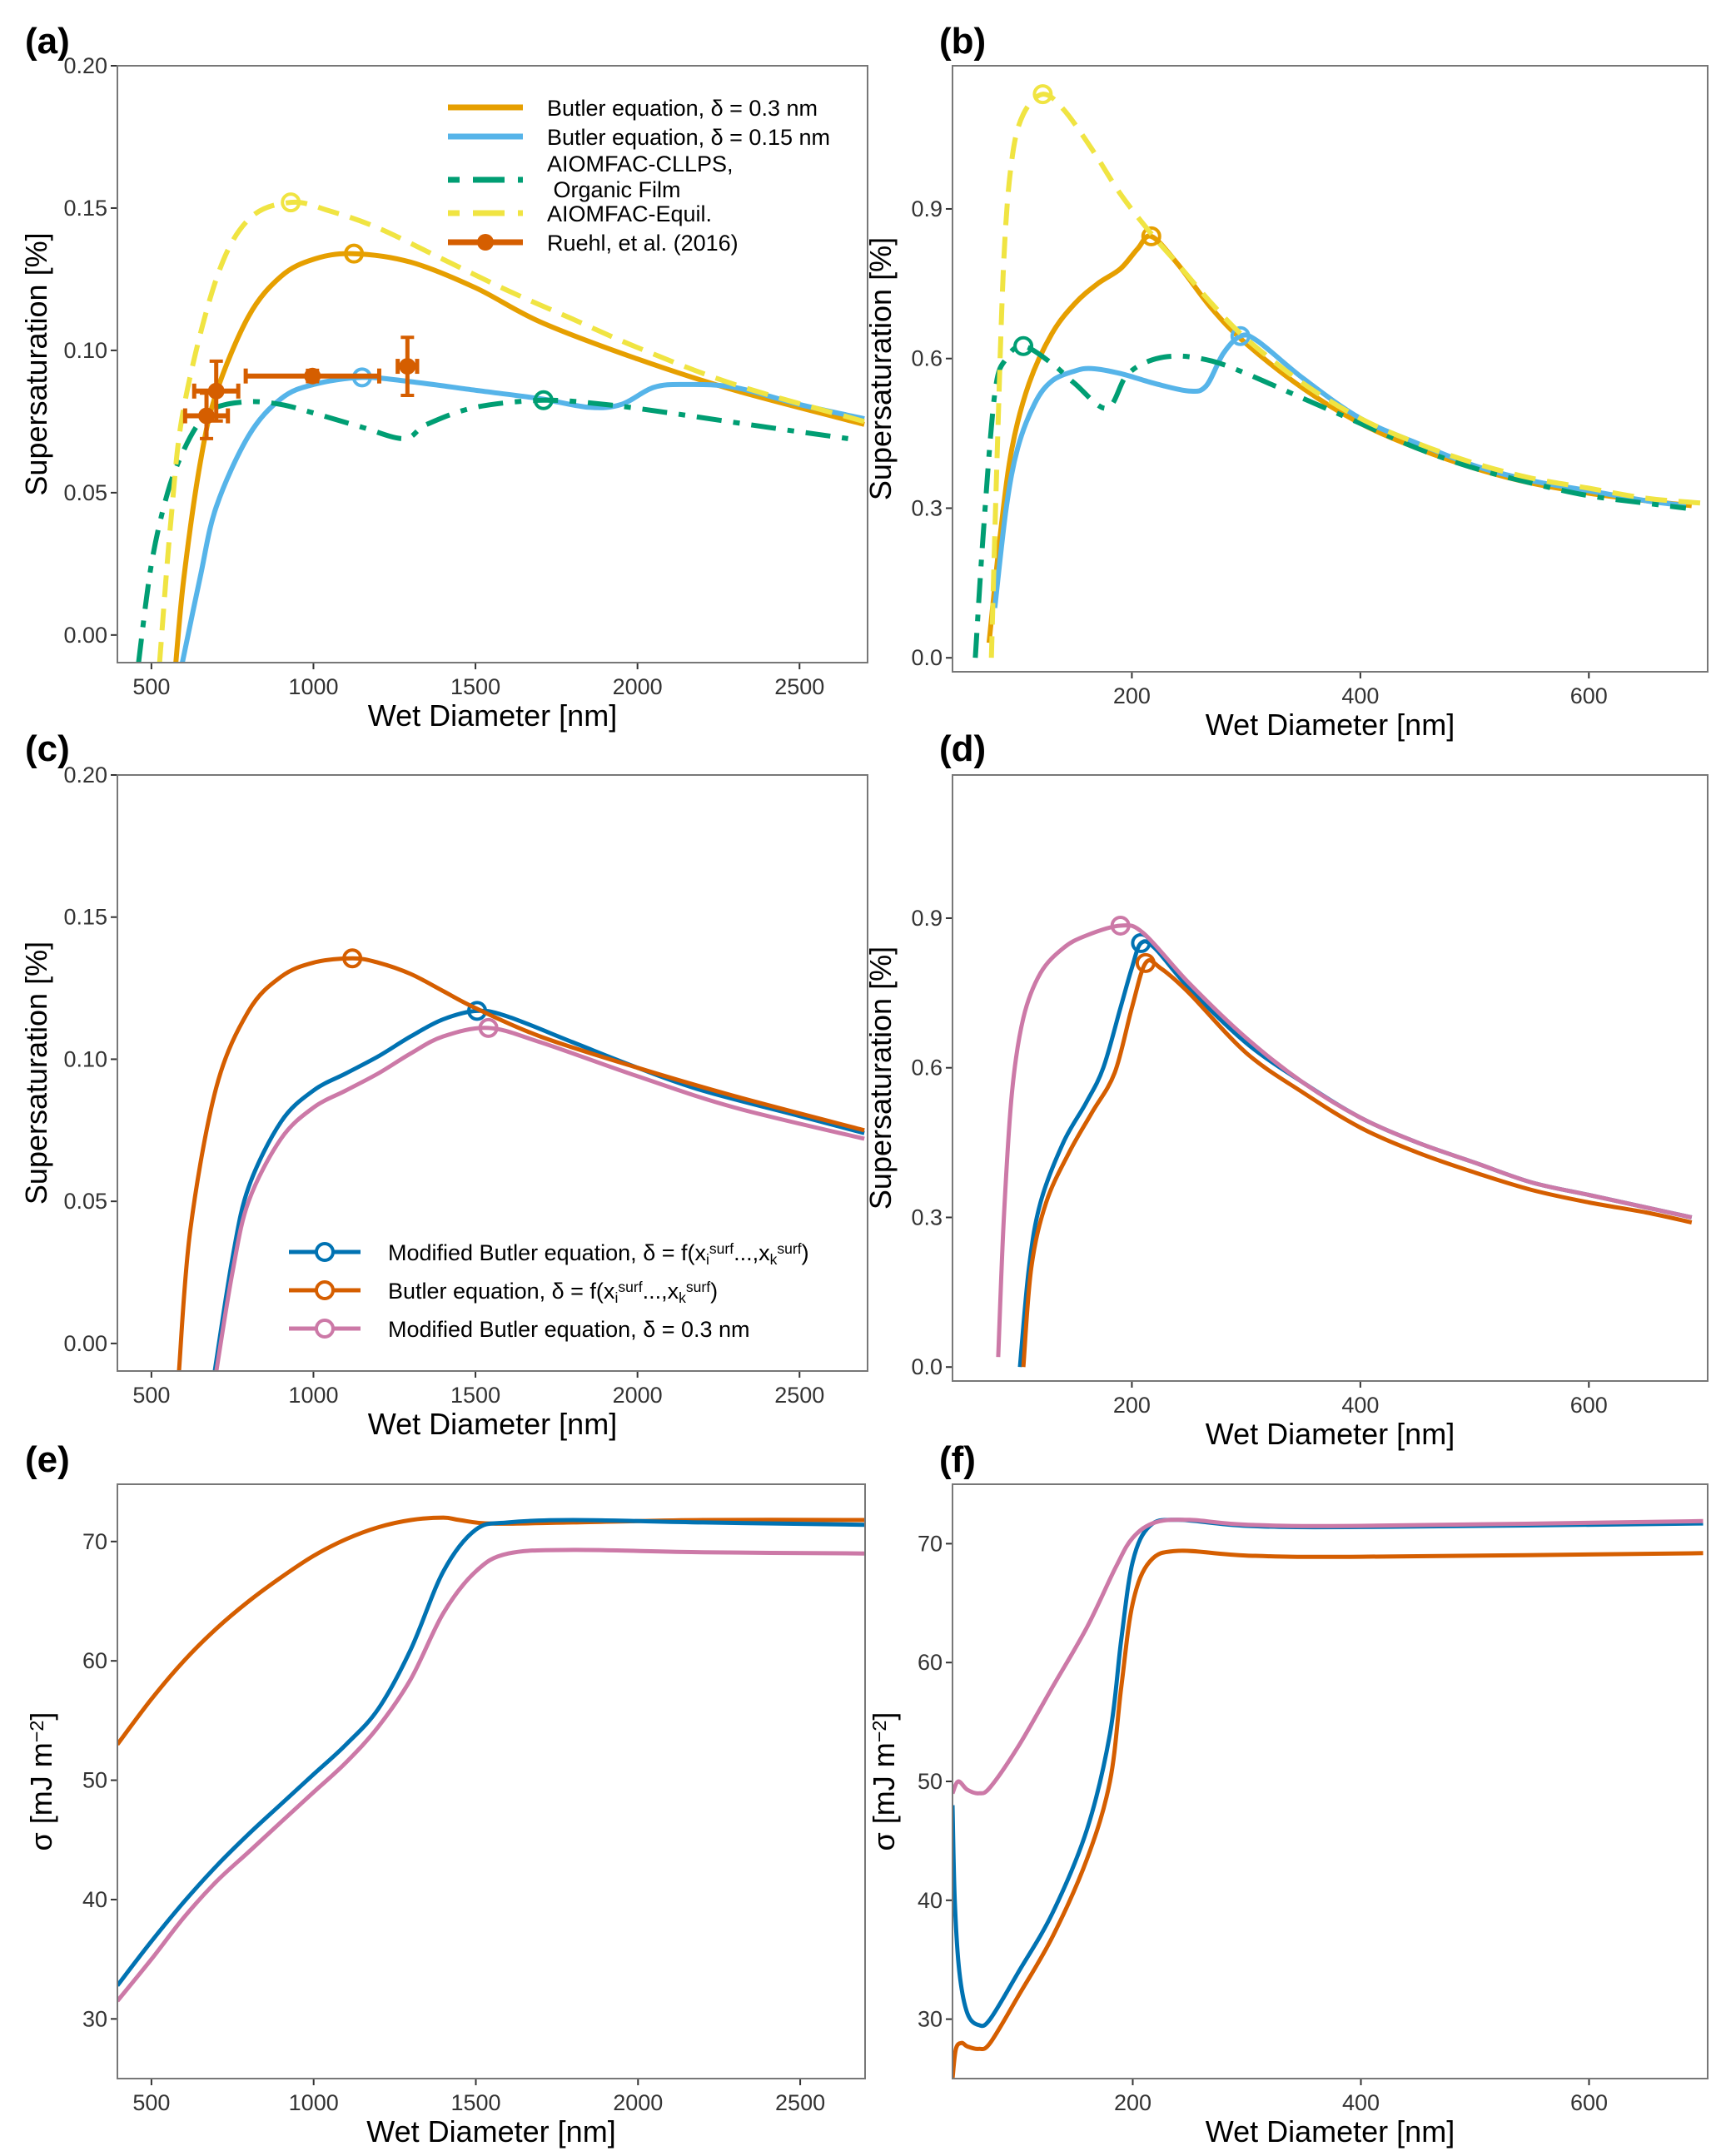  Describe the element at coordinates (630, 214) in the screenshot. I see `label-part: AIOMFAC-Equil.` at that location.